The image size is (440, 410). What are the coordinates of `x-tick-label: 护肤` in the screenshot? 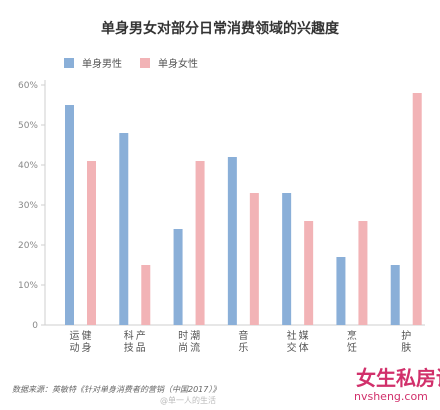 It's located at (406, 341).